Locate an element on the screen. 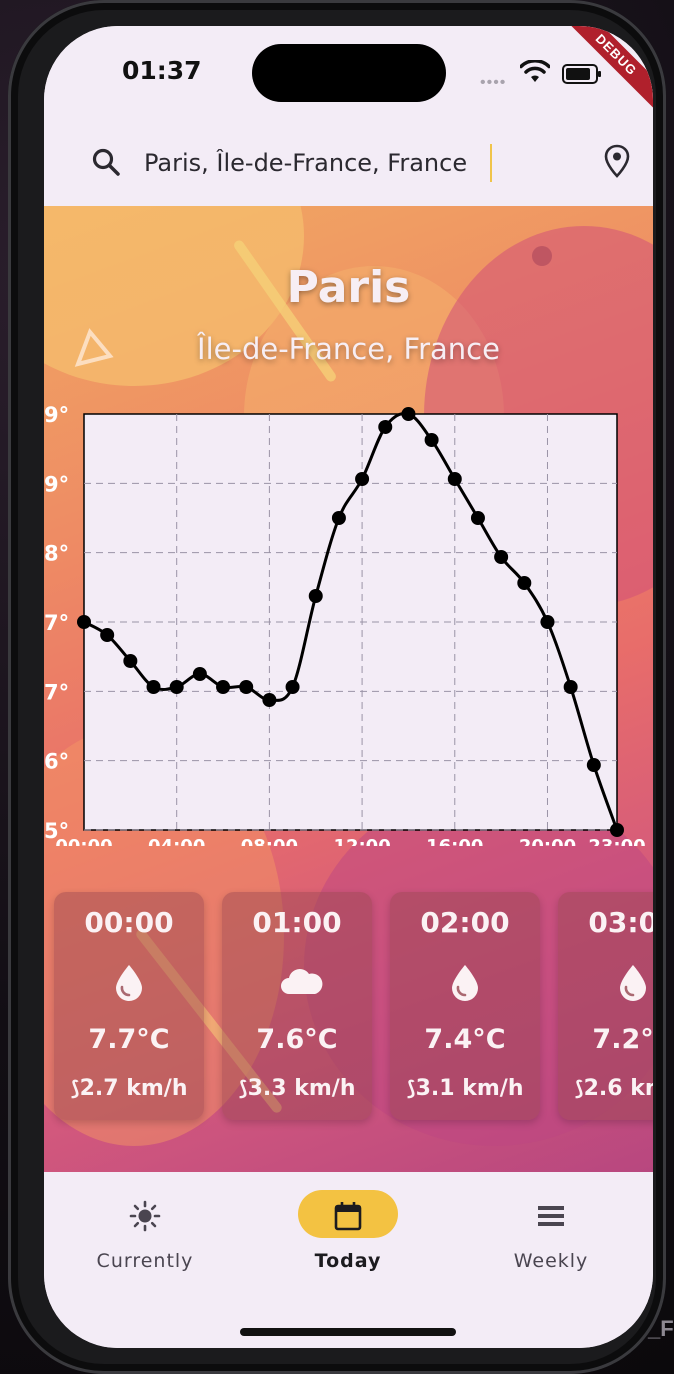 The width and height of the screenshot is (674, 1374). nav-tab-label: Today is located at coordinates (348, 1261).